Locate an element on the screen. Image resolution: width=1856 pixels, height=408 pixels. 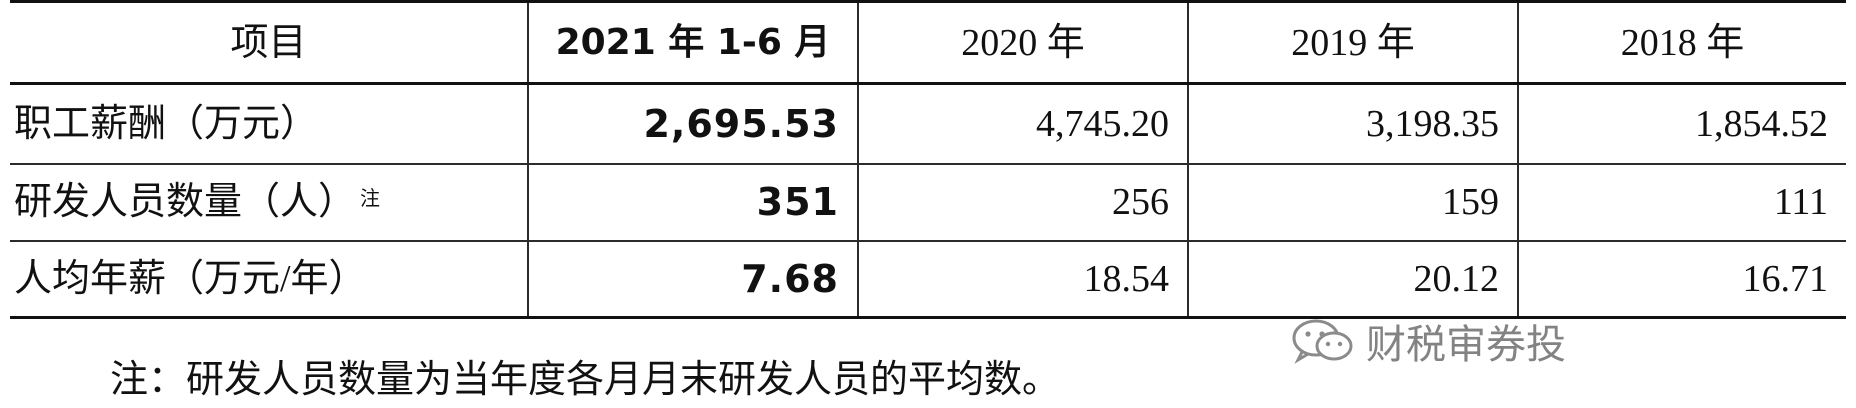
cell-value: 18.54 is located at coordinates (1023, 279).